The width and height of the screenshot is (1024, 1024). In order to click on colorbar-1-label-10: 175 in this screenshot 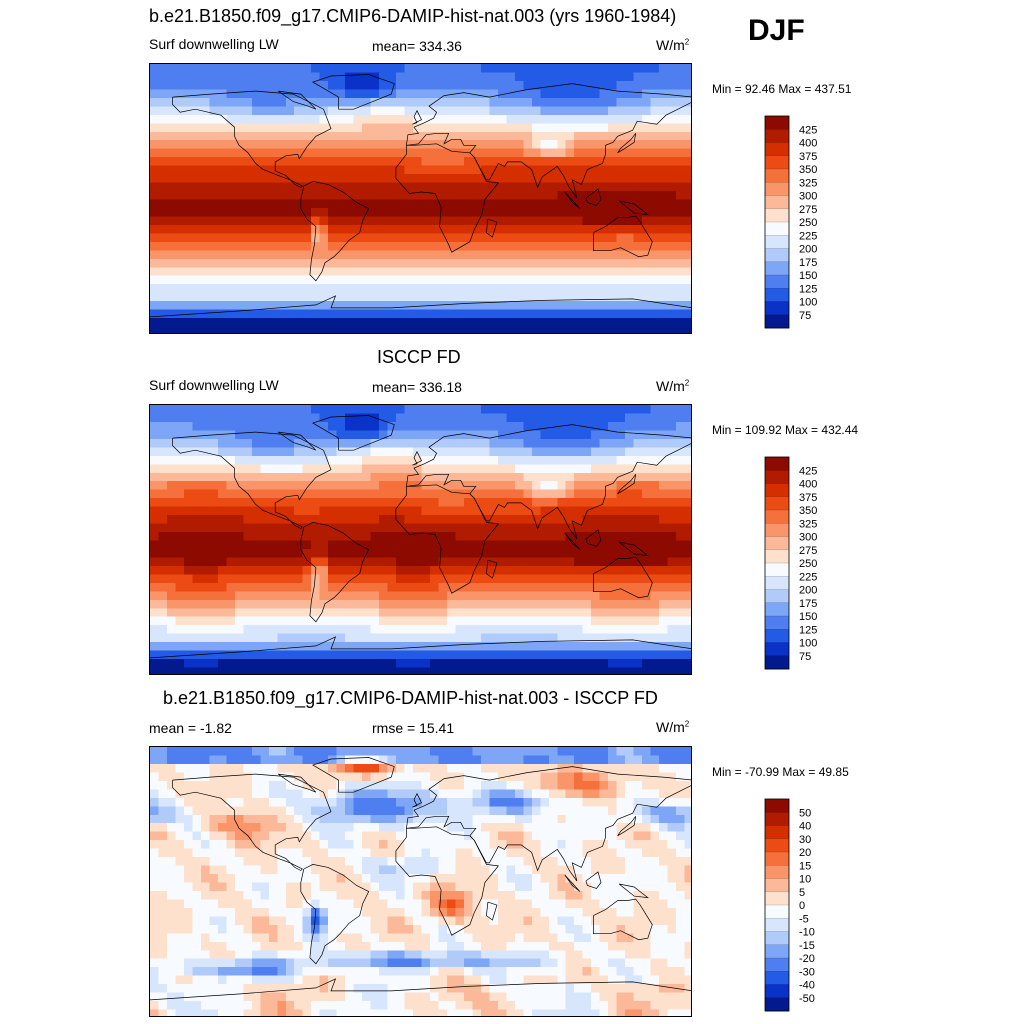, I will do `click(808, 263)`.